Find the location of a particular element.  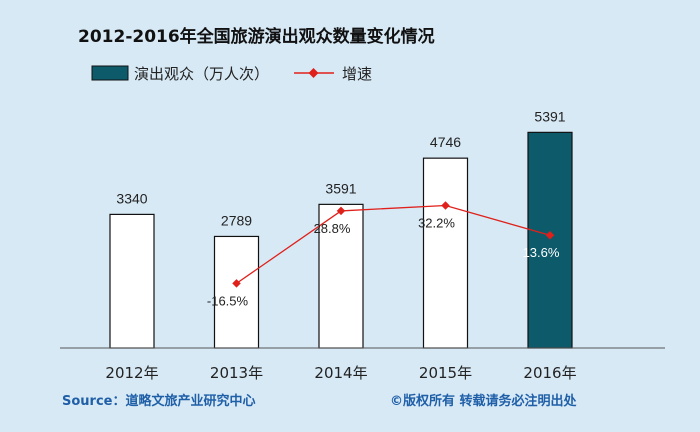

x-tick-label-4: 2016年 is located at coordinates (549, 373).